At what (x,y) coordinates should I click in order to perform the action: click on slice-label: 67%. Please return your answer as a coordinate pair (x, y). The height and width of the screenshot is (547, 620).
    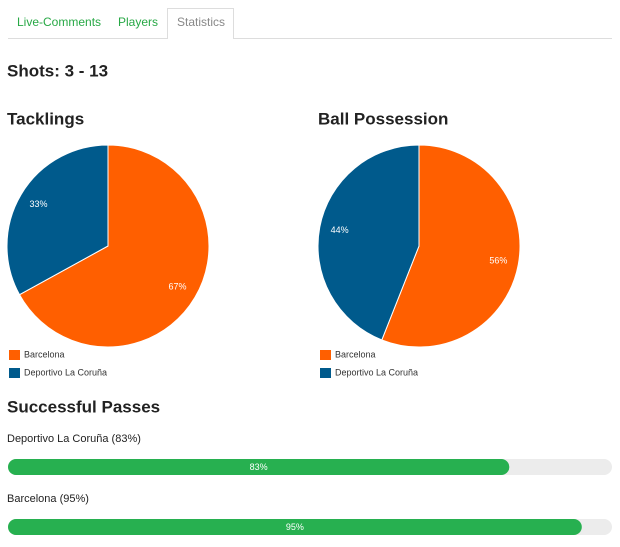
    Looking at the image, I should click on (178, 287).